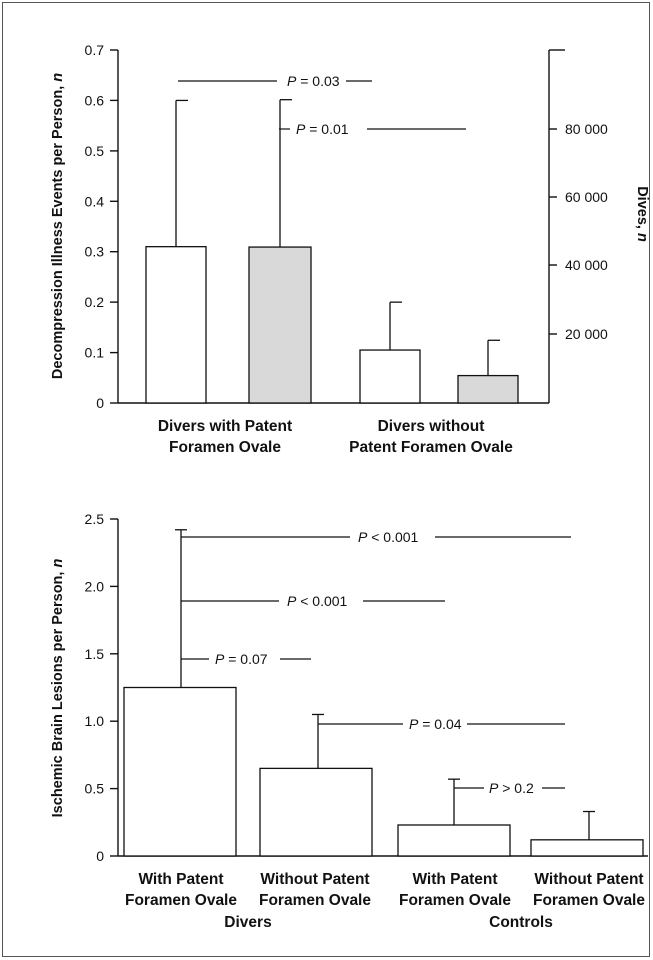 The image size is (653, 960). What do you see at coordinates (322, 129) in the screenshot?
I see `top-annotation-label: P = 0.01` at bounding box center [322, 129].